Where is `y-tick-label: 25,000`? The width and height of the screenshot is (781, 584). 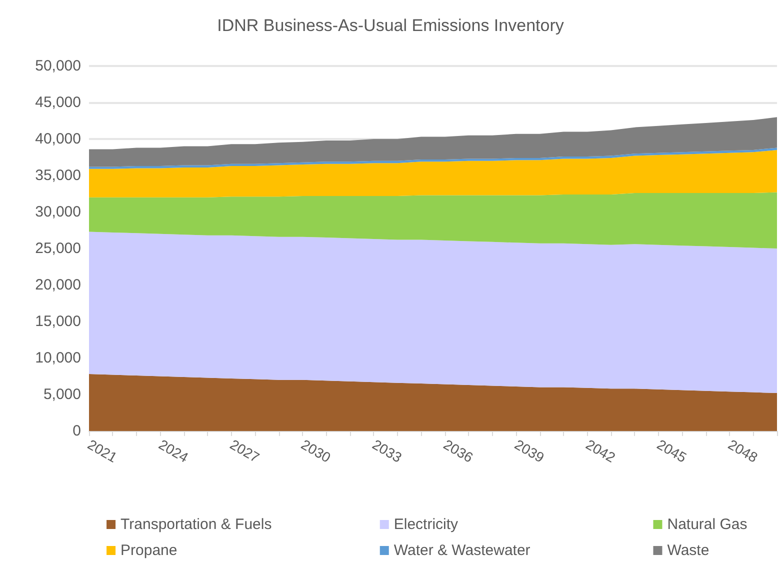 y-tick-label: 25,000 is located at coordinates (58, 248).